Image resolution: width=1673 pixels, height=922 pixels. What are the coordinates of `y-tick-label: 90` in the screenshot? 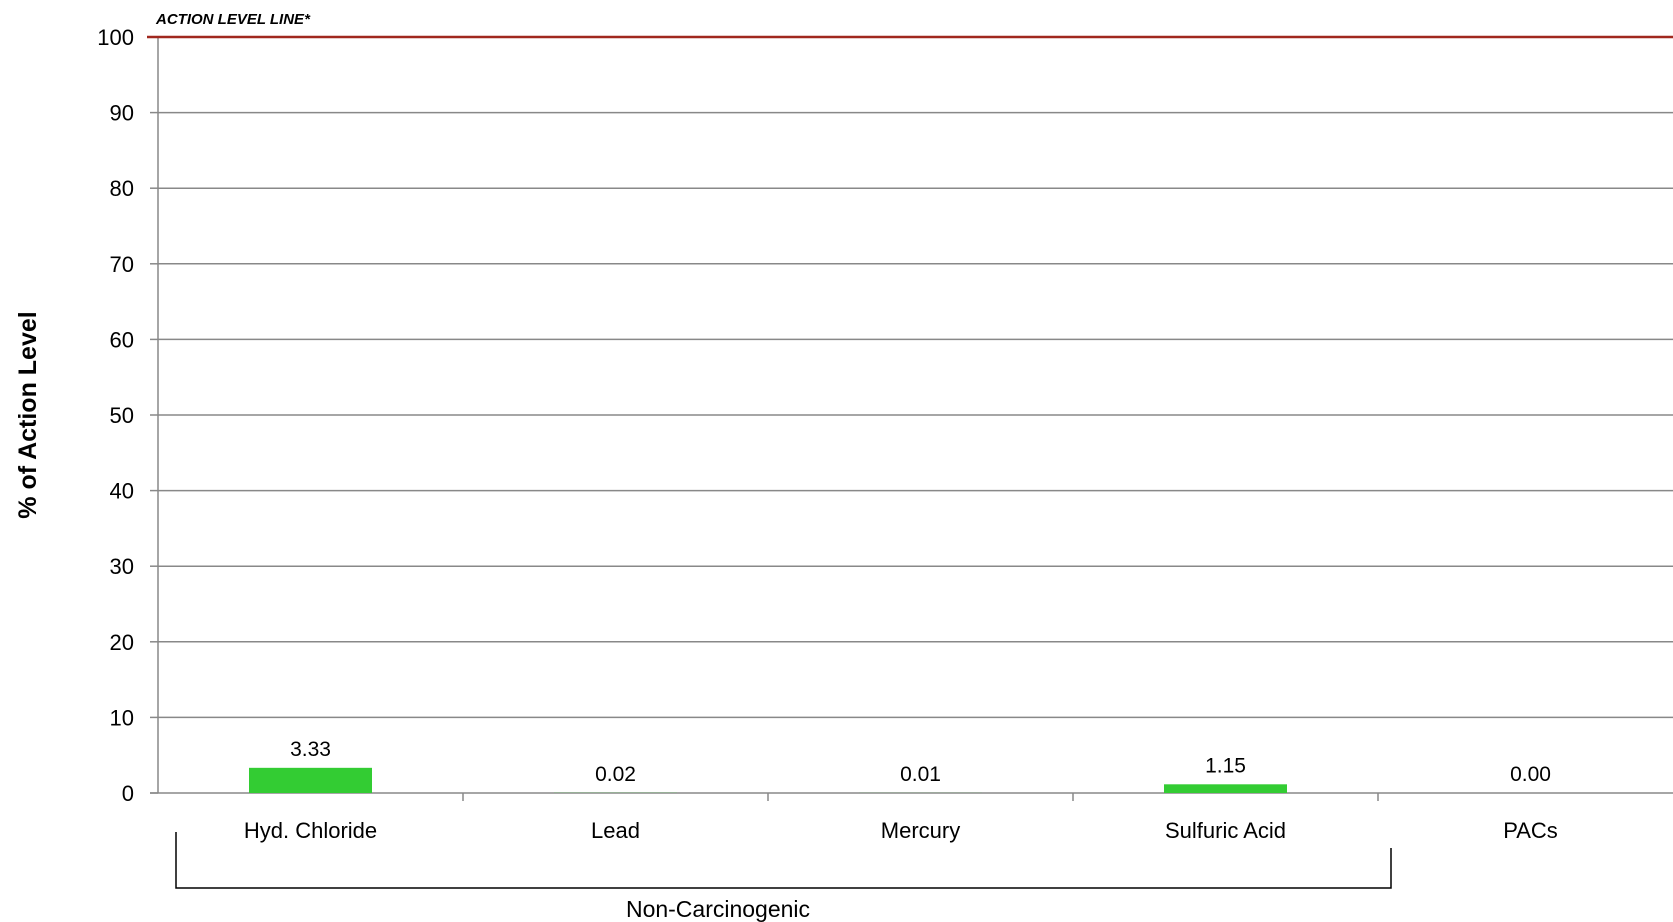 It's located at (122, 113).